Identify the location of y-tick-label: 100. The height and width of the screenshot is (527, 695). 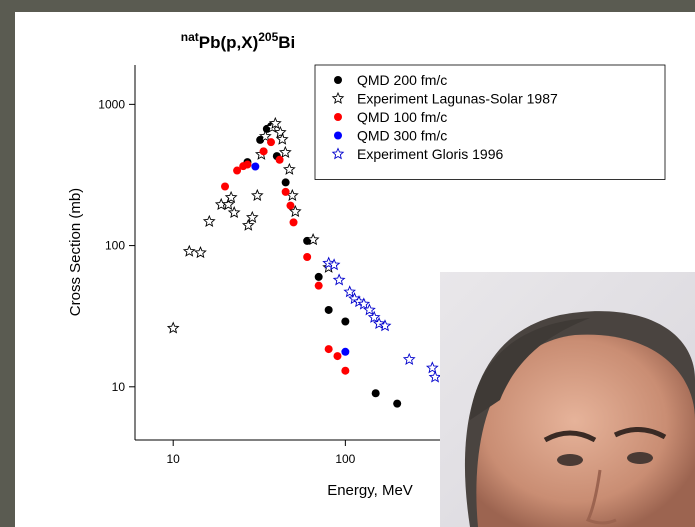
(115, 246).